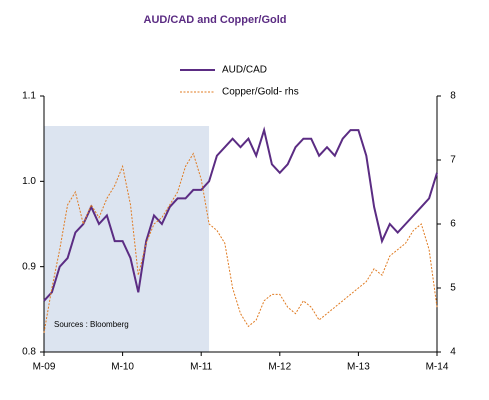 The width and height of the screenshot is (489, 400). Describe the element at coordinates (29, 352) in the screenshot. I see `y-tick-label: 0.8` at that location.